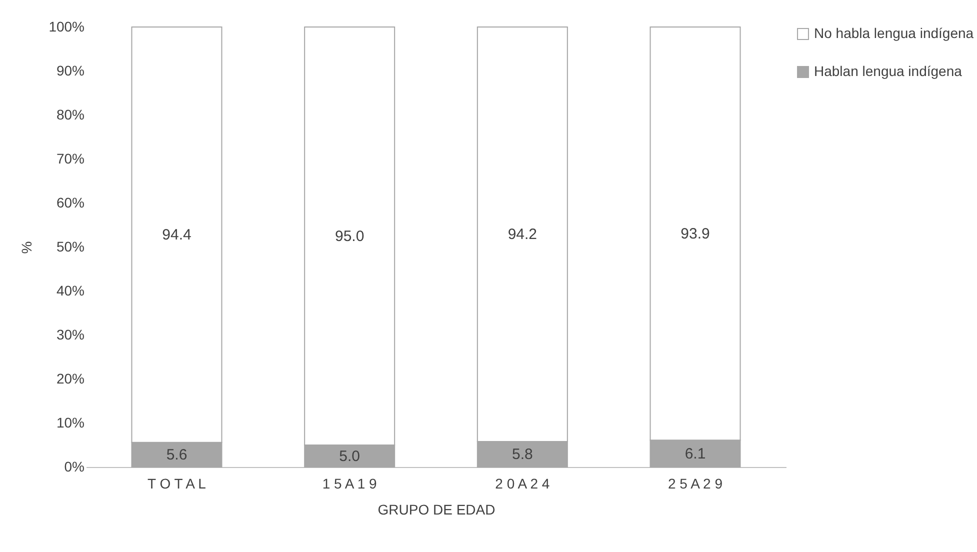 The width and height of the screenshot is (977, 552). I want to click on x-tick-label: 2 0 A 2 4, so click(522, 484).